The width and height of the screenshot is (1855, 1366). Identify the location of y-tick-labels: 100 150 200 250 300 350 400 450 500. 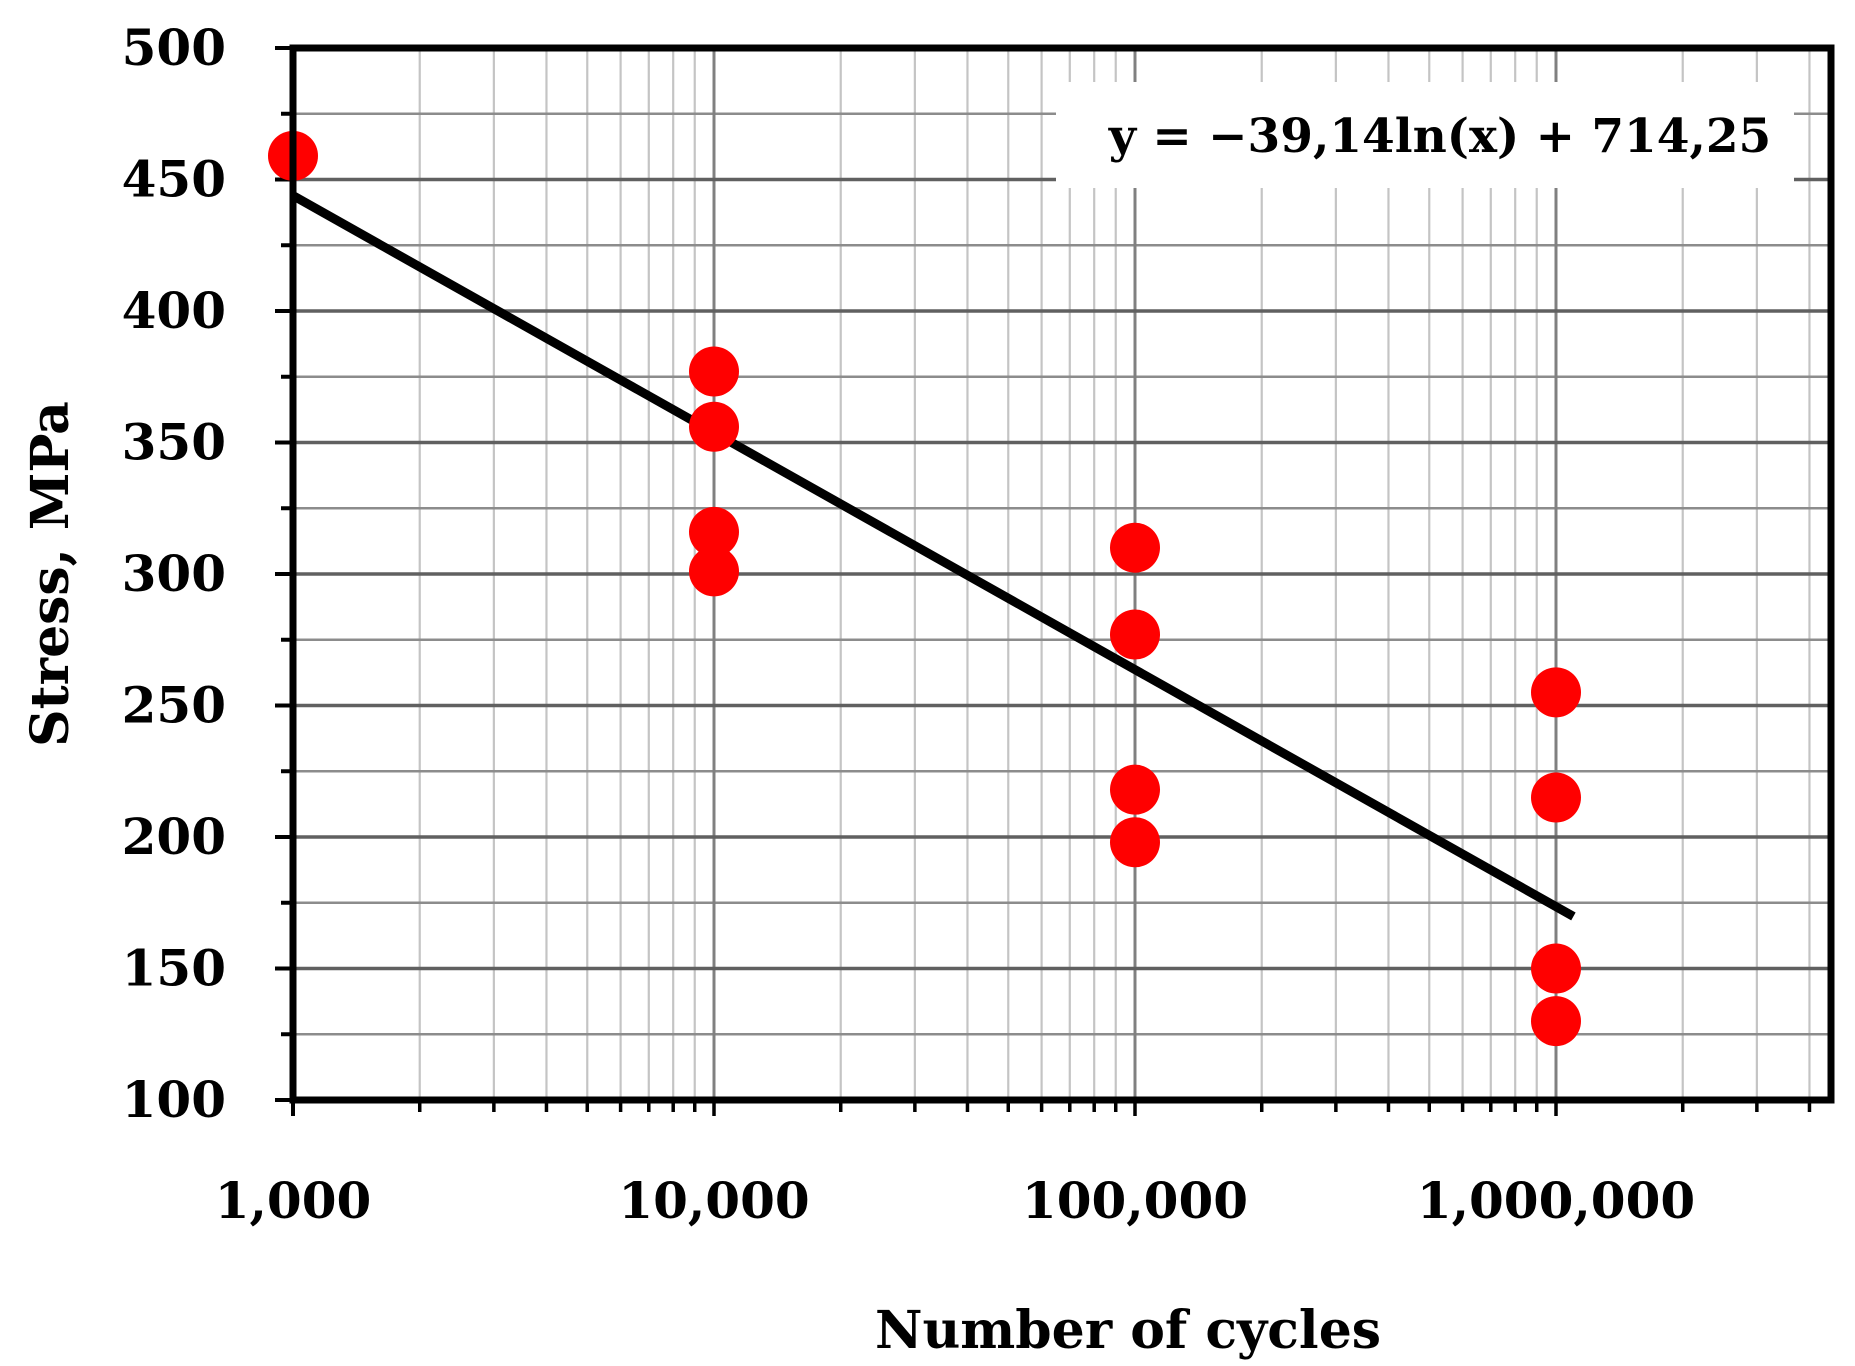
(174, 573).